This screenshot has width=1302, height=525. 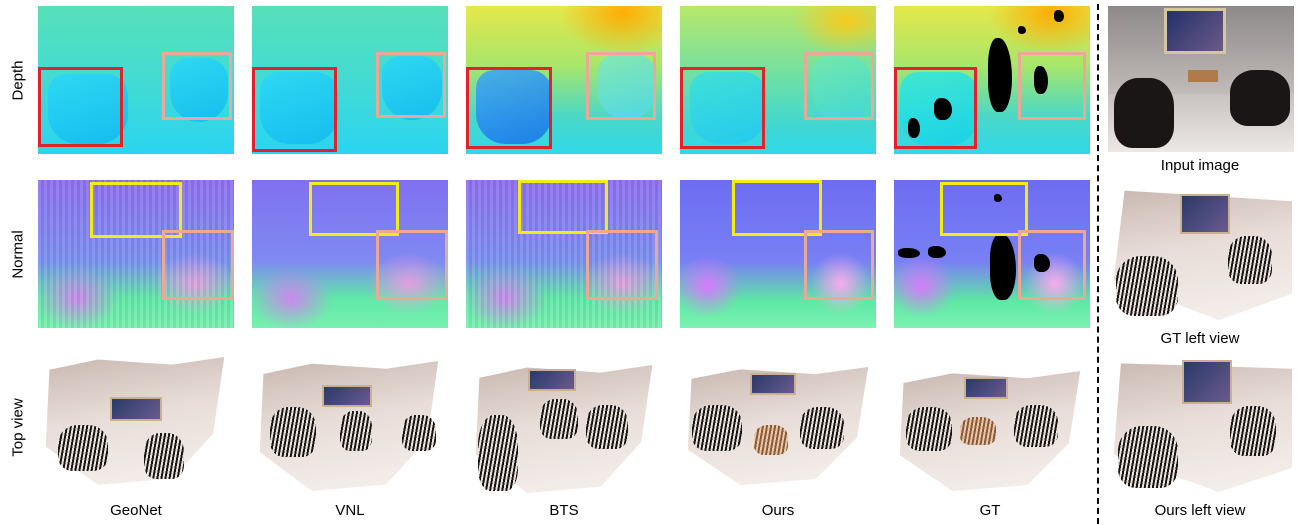 What do you see at coordinates (136, 254) in the screenshot?
I see `normal-map-geonet` at bounding box center [136, 254].